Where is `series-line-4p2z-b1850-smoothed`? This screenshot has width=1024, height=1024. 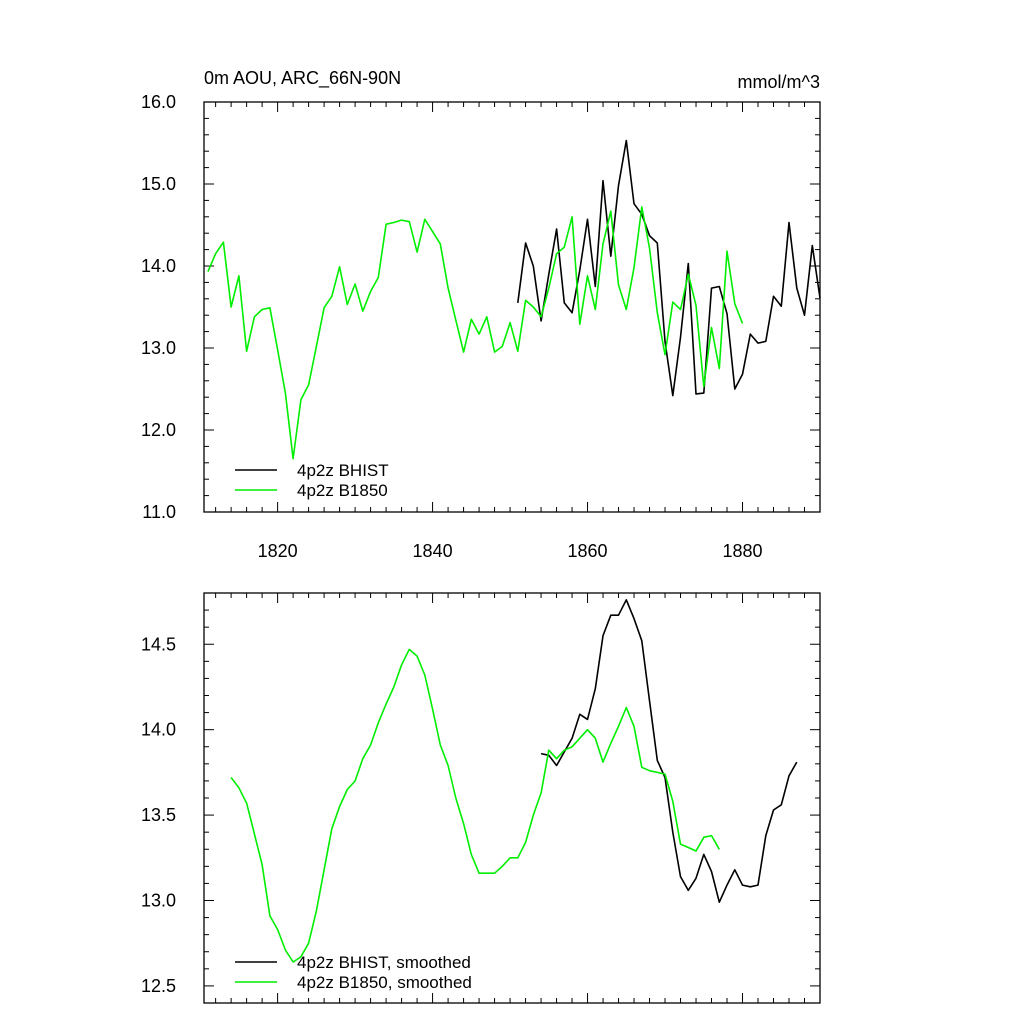 series-line-4p2z-b1850-smoothed is located at coordinates (475, 805).